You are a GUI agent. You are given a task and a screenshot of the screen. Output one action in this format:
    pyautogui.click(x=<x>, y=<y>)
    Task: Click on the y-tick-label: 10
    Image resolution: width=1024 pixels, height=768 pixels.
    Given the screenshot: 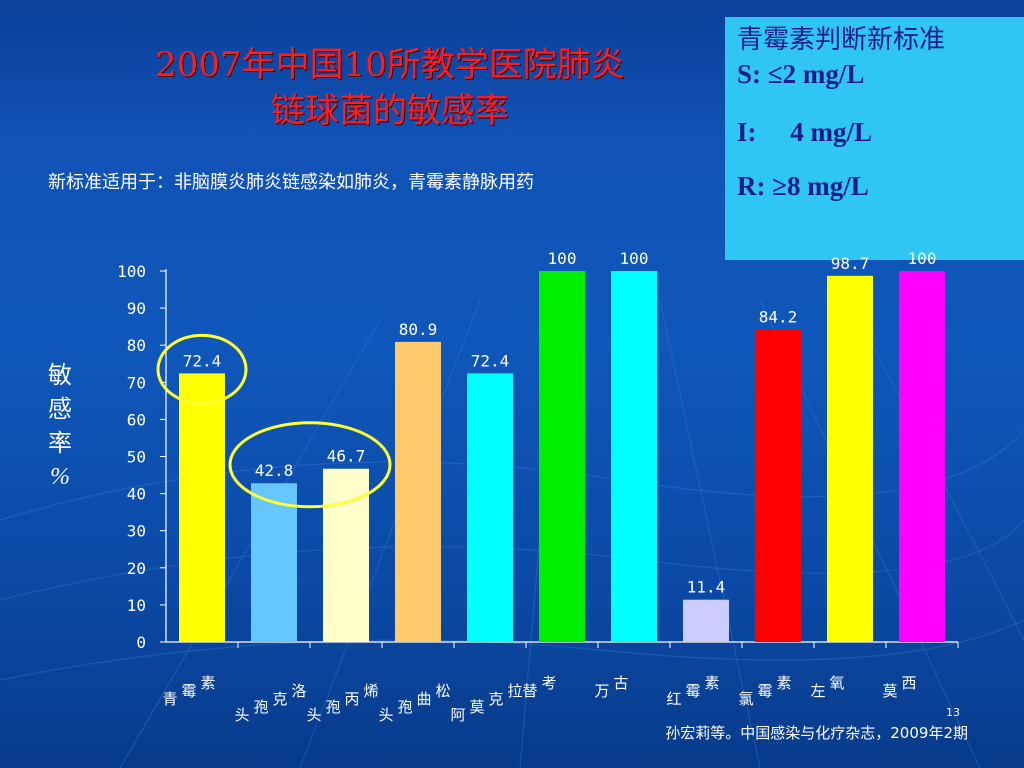 What is the action you would take?
    pyautogui.click(x=136, y=605)
    